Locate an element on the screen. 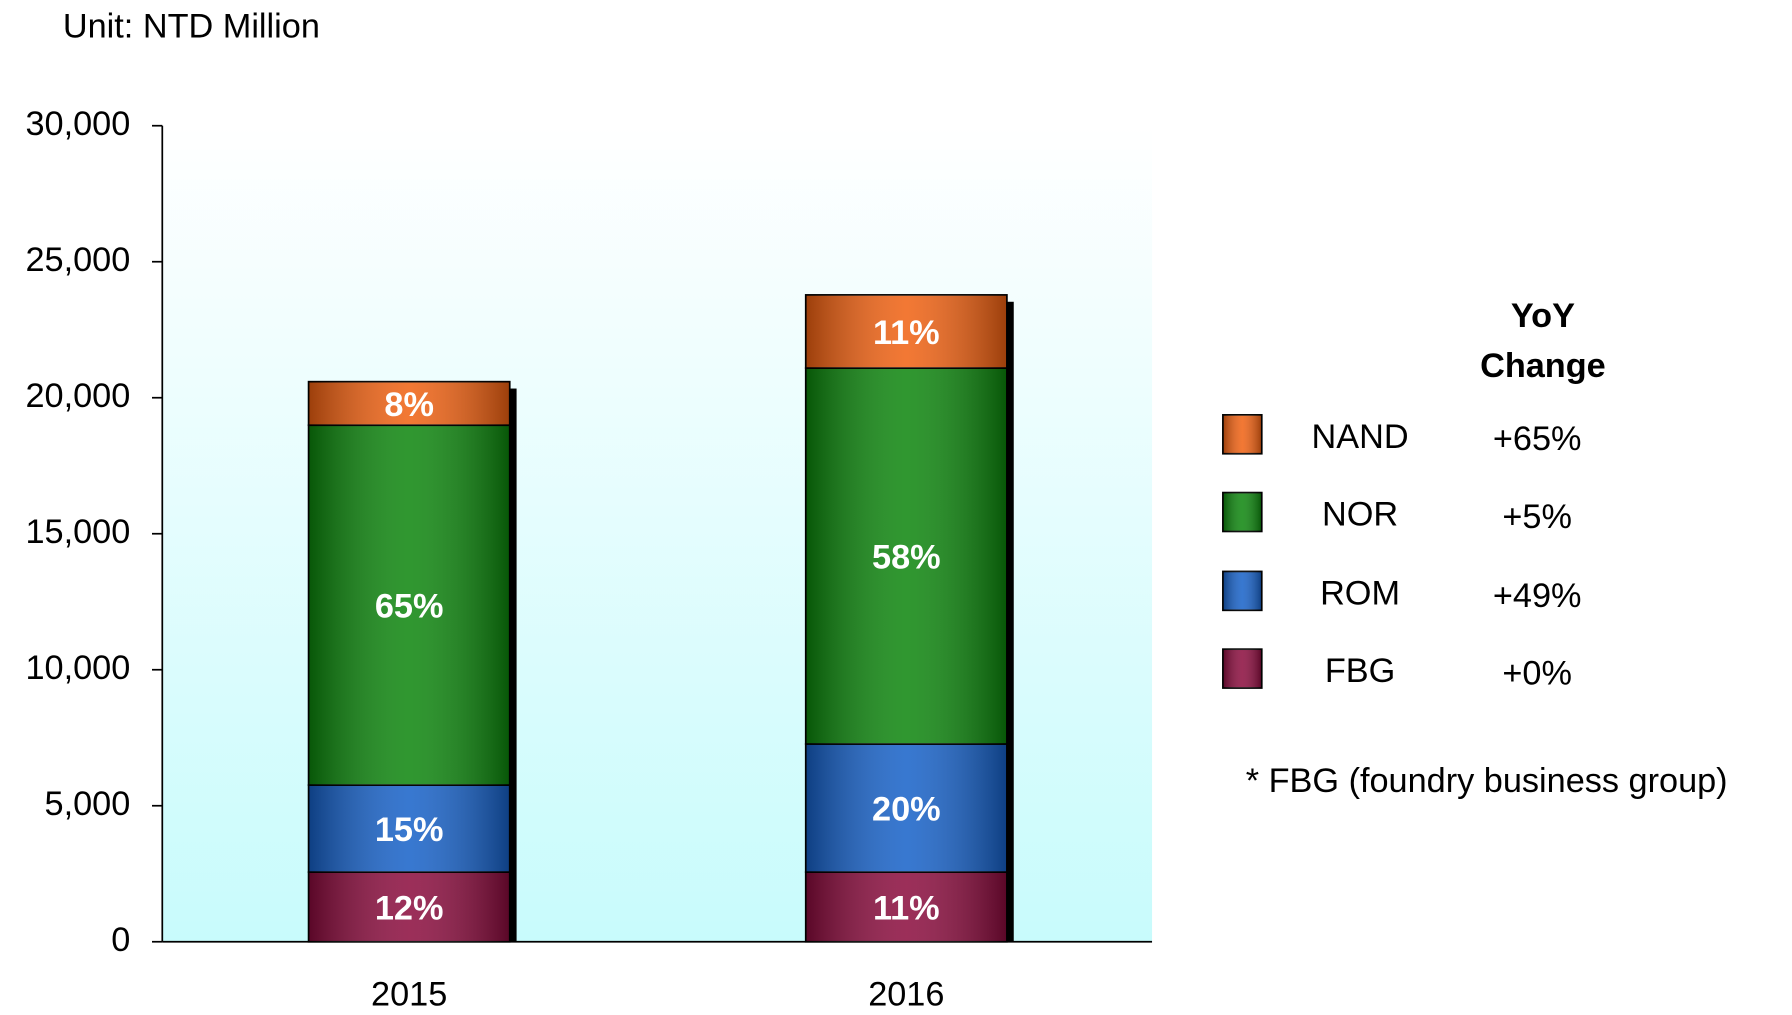 Image resolution: width=1792 pixels, height=1015 pixels. segment-label: 20% is located at coordinates (906, 810).